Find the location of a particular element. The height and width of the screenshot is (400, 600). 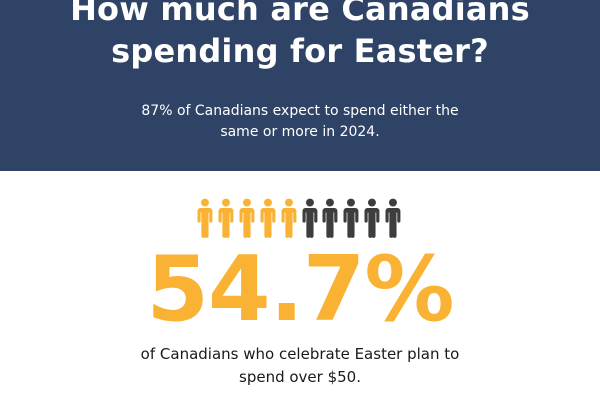

people-icon-row is located at coordinates (299, 218).